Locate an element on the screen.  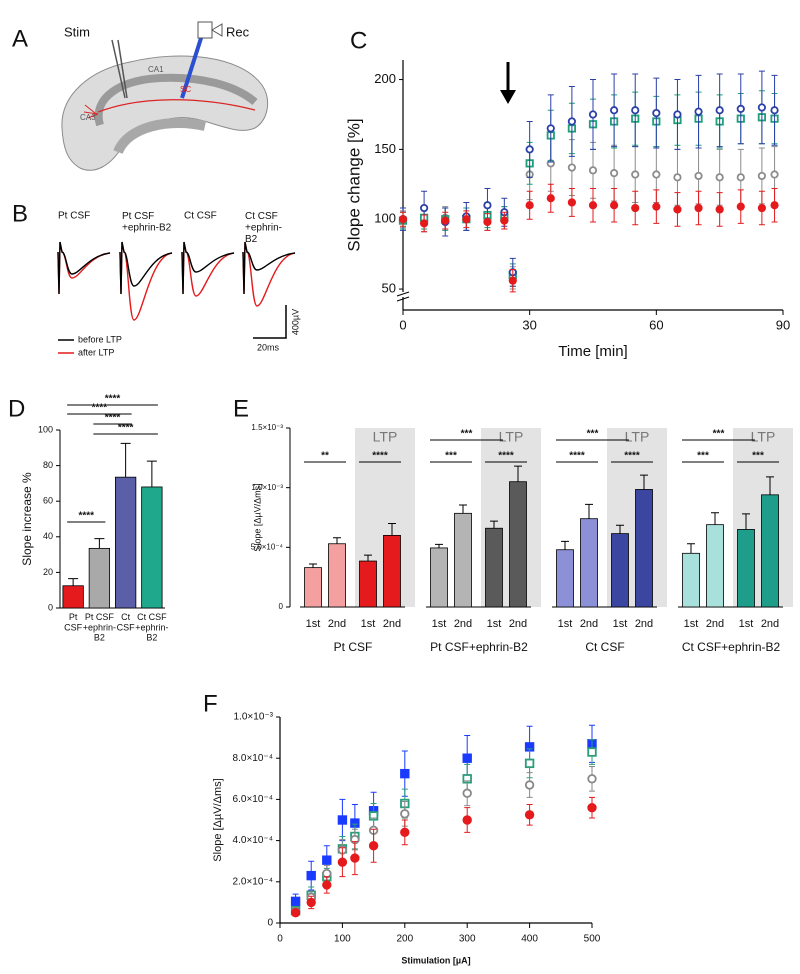
panel-label: B is located at coordinates (20, 213).